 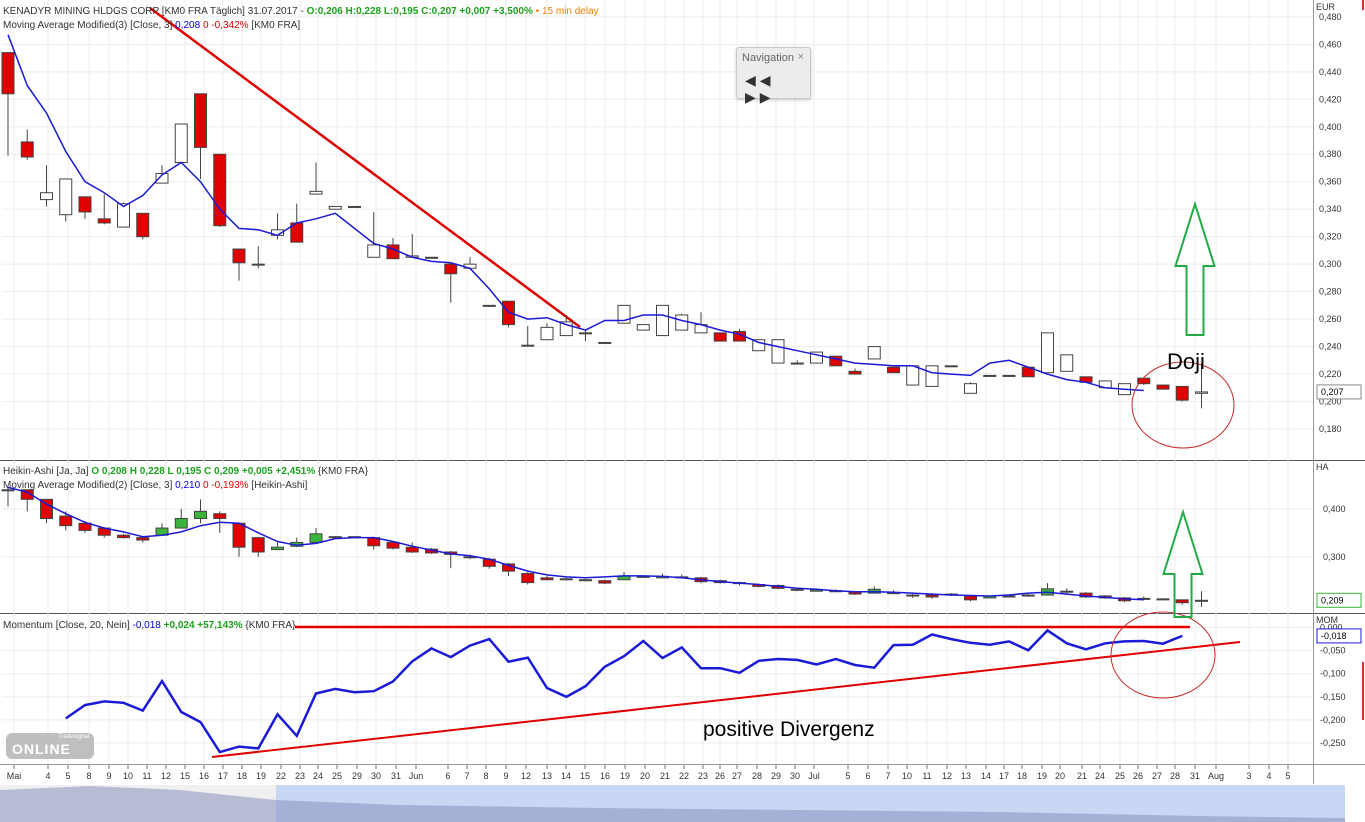 What do you see at coordinates (242, 776) in the screenshot?
I see `date-tick-label: 18` at bounding box center [242, 776].